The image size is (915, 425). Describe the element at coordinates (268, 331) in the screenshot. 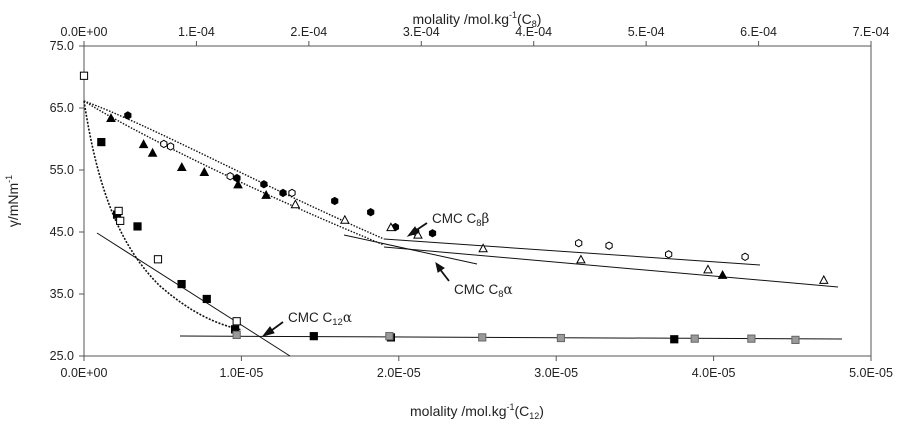

I see `arrowhead-cmc-c12` at that location.